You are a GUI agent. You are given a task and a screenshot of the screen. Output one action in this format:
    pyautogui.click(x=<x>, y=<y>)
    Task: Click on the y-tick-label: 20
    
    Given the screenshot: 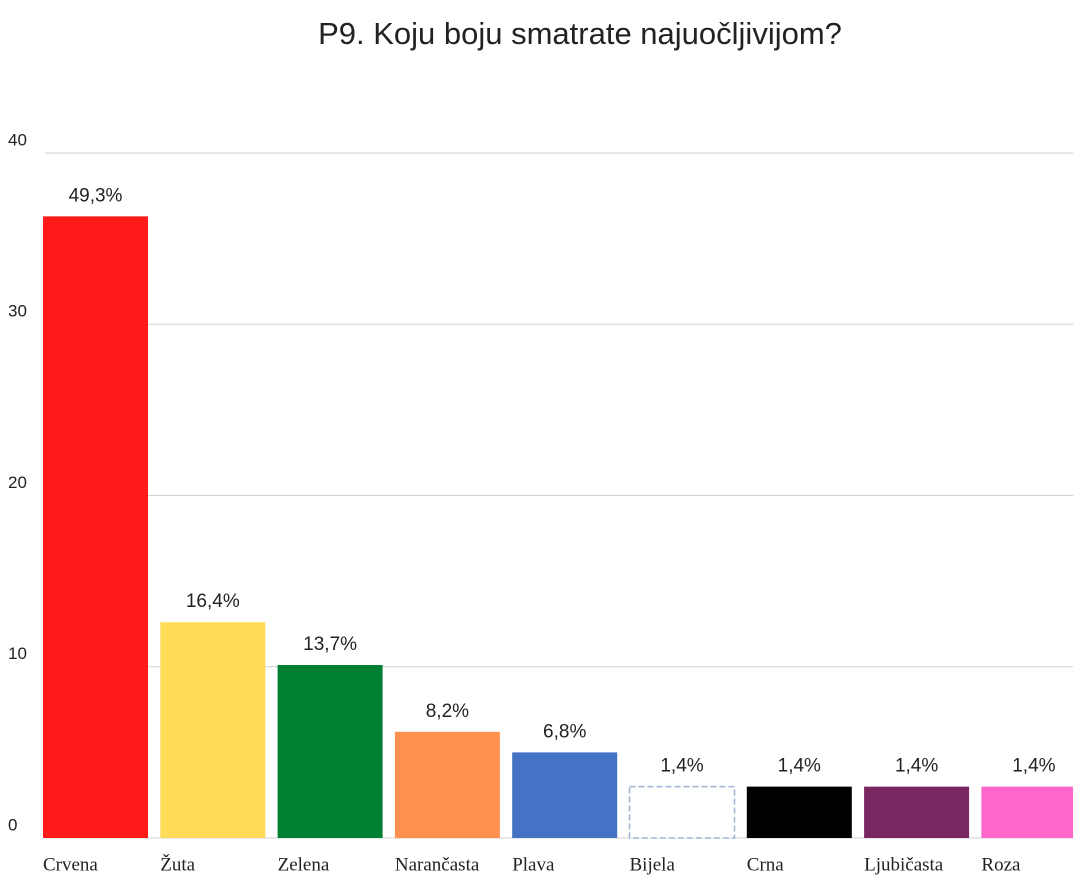 What is the action you would take?
    pyautogui.click(x=17, y=482)
    